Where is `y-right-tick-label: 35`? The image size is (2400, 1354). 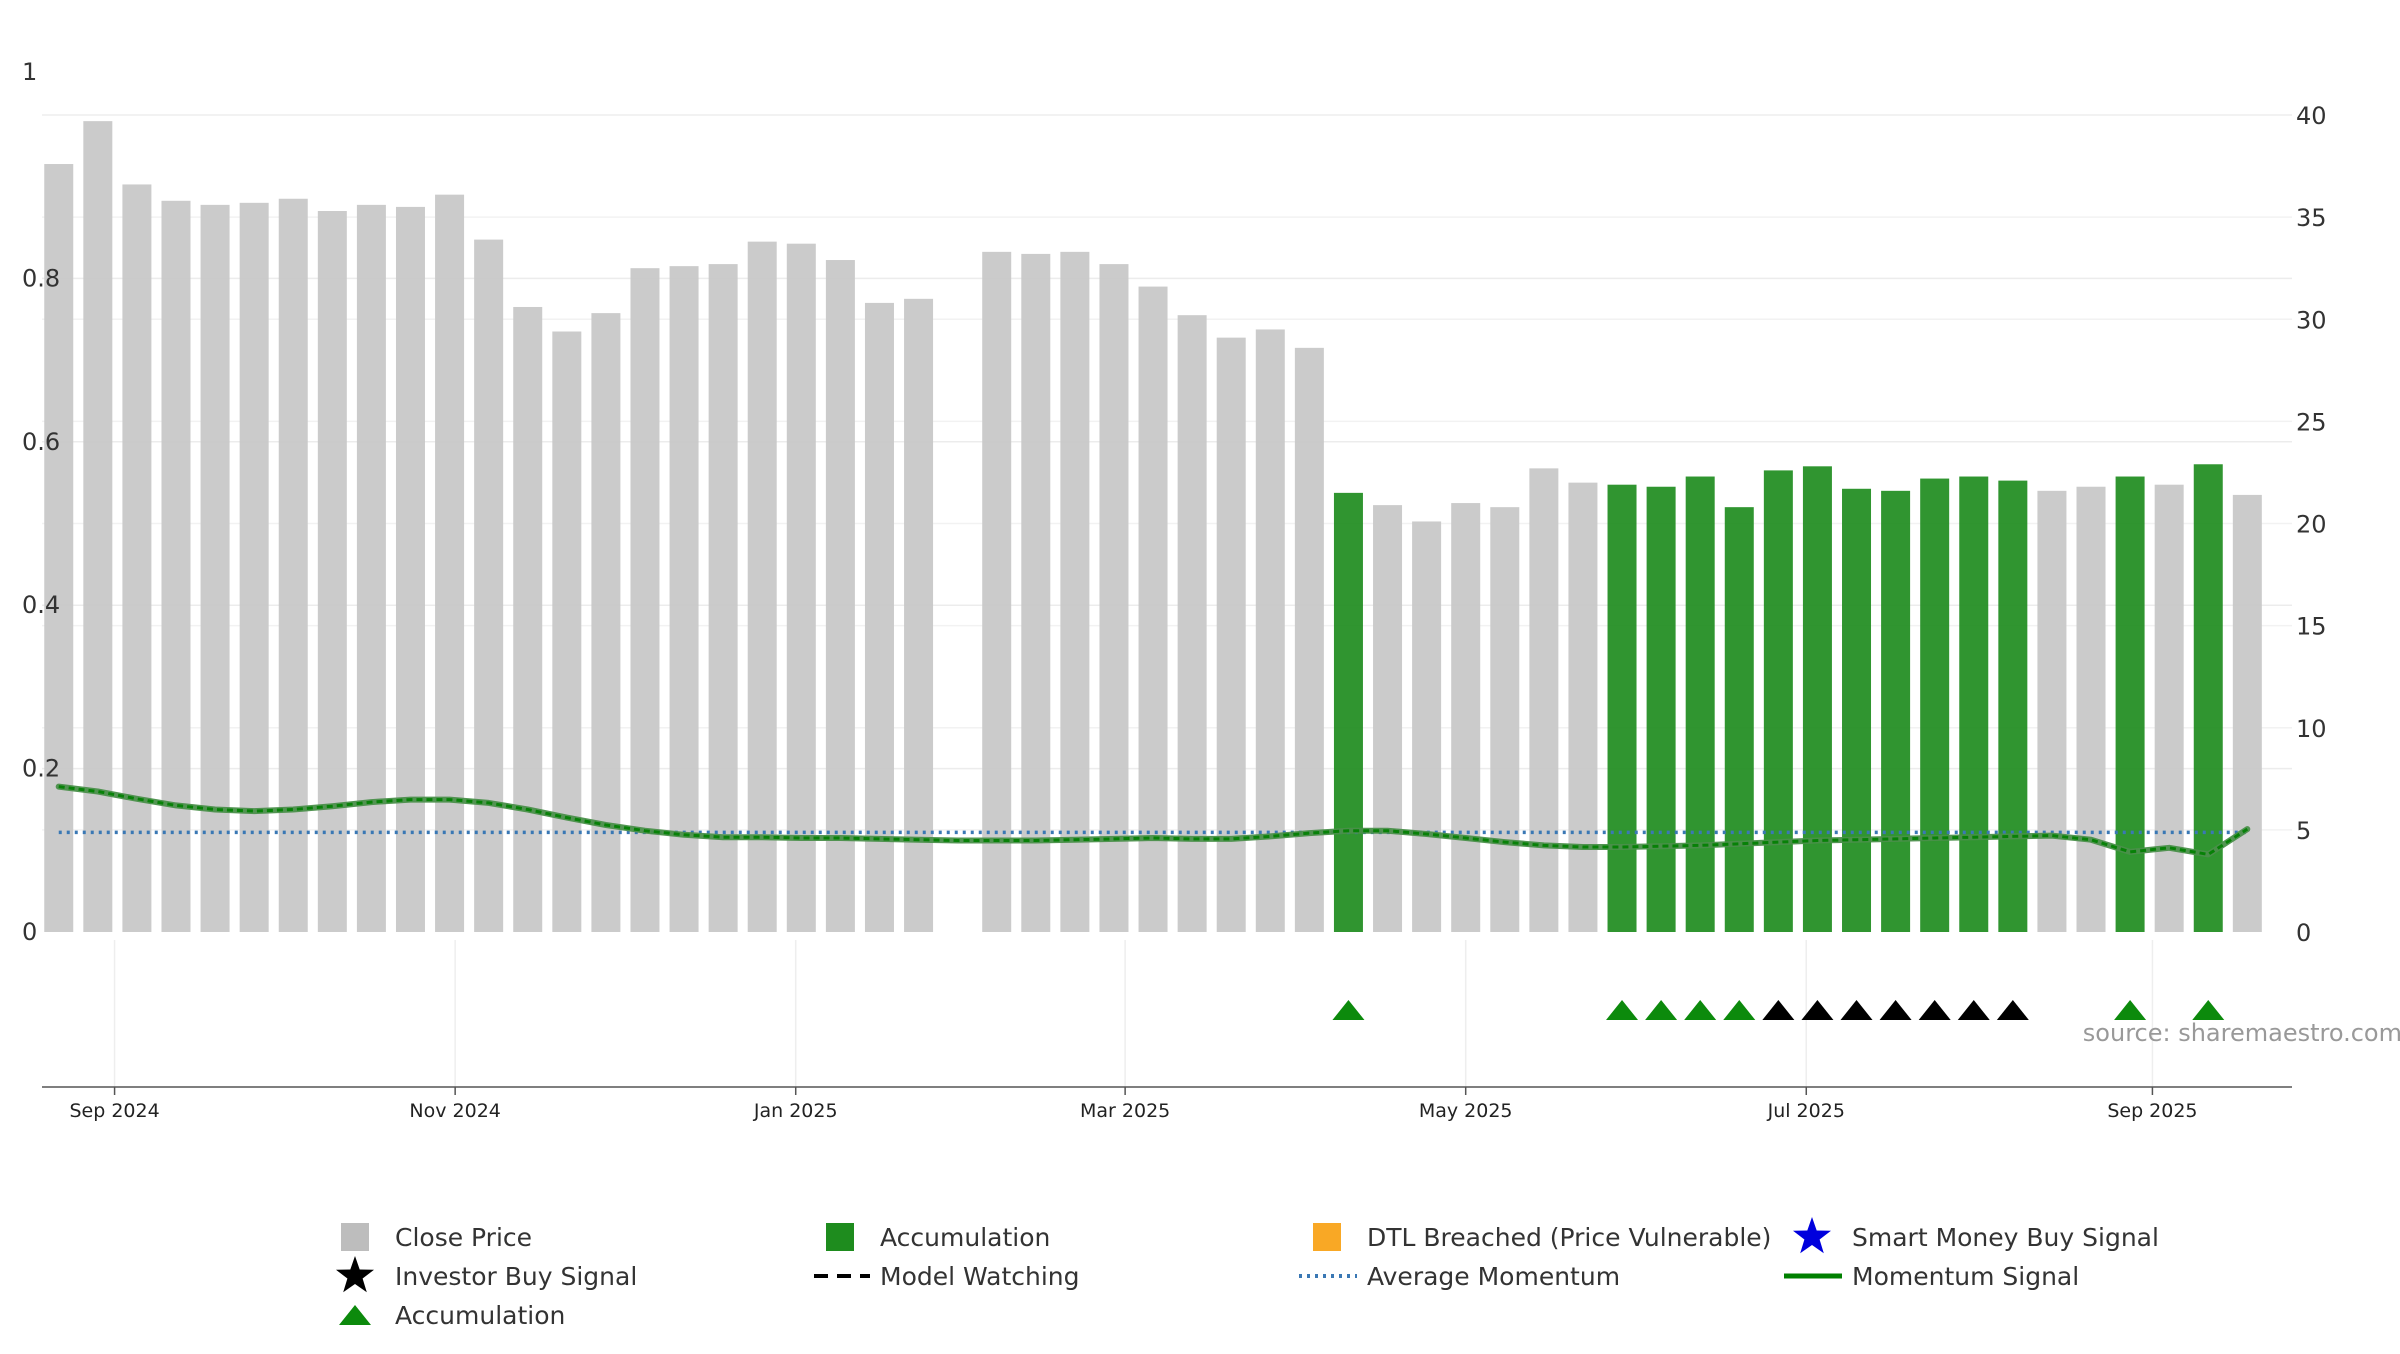 y-right-tick-label: 35 is located at coordinates (2311, 218).